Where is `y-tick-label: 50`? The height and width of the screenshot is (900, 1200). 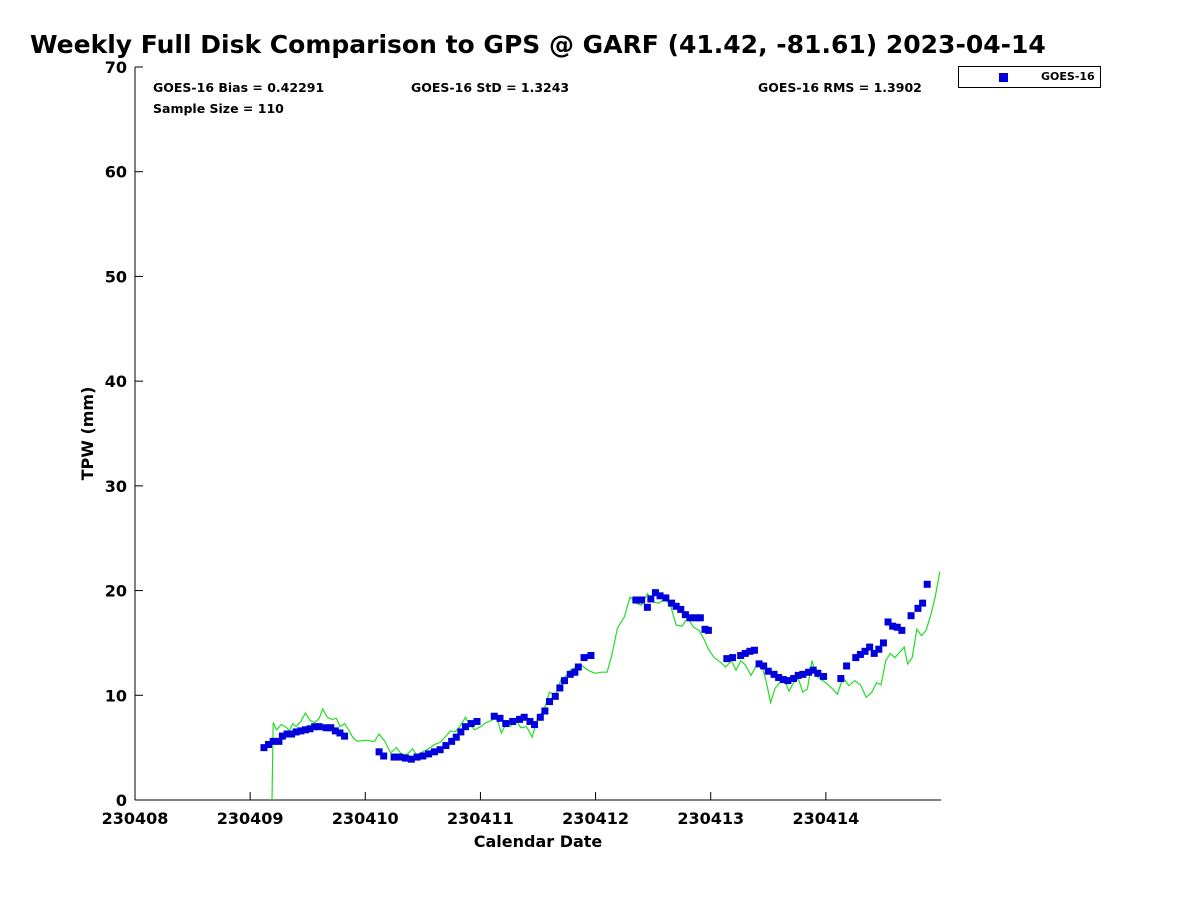 y-tick-label: 50 is located at coordinates (116, 276).